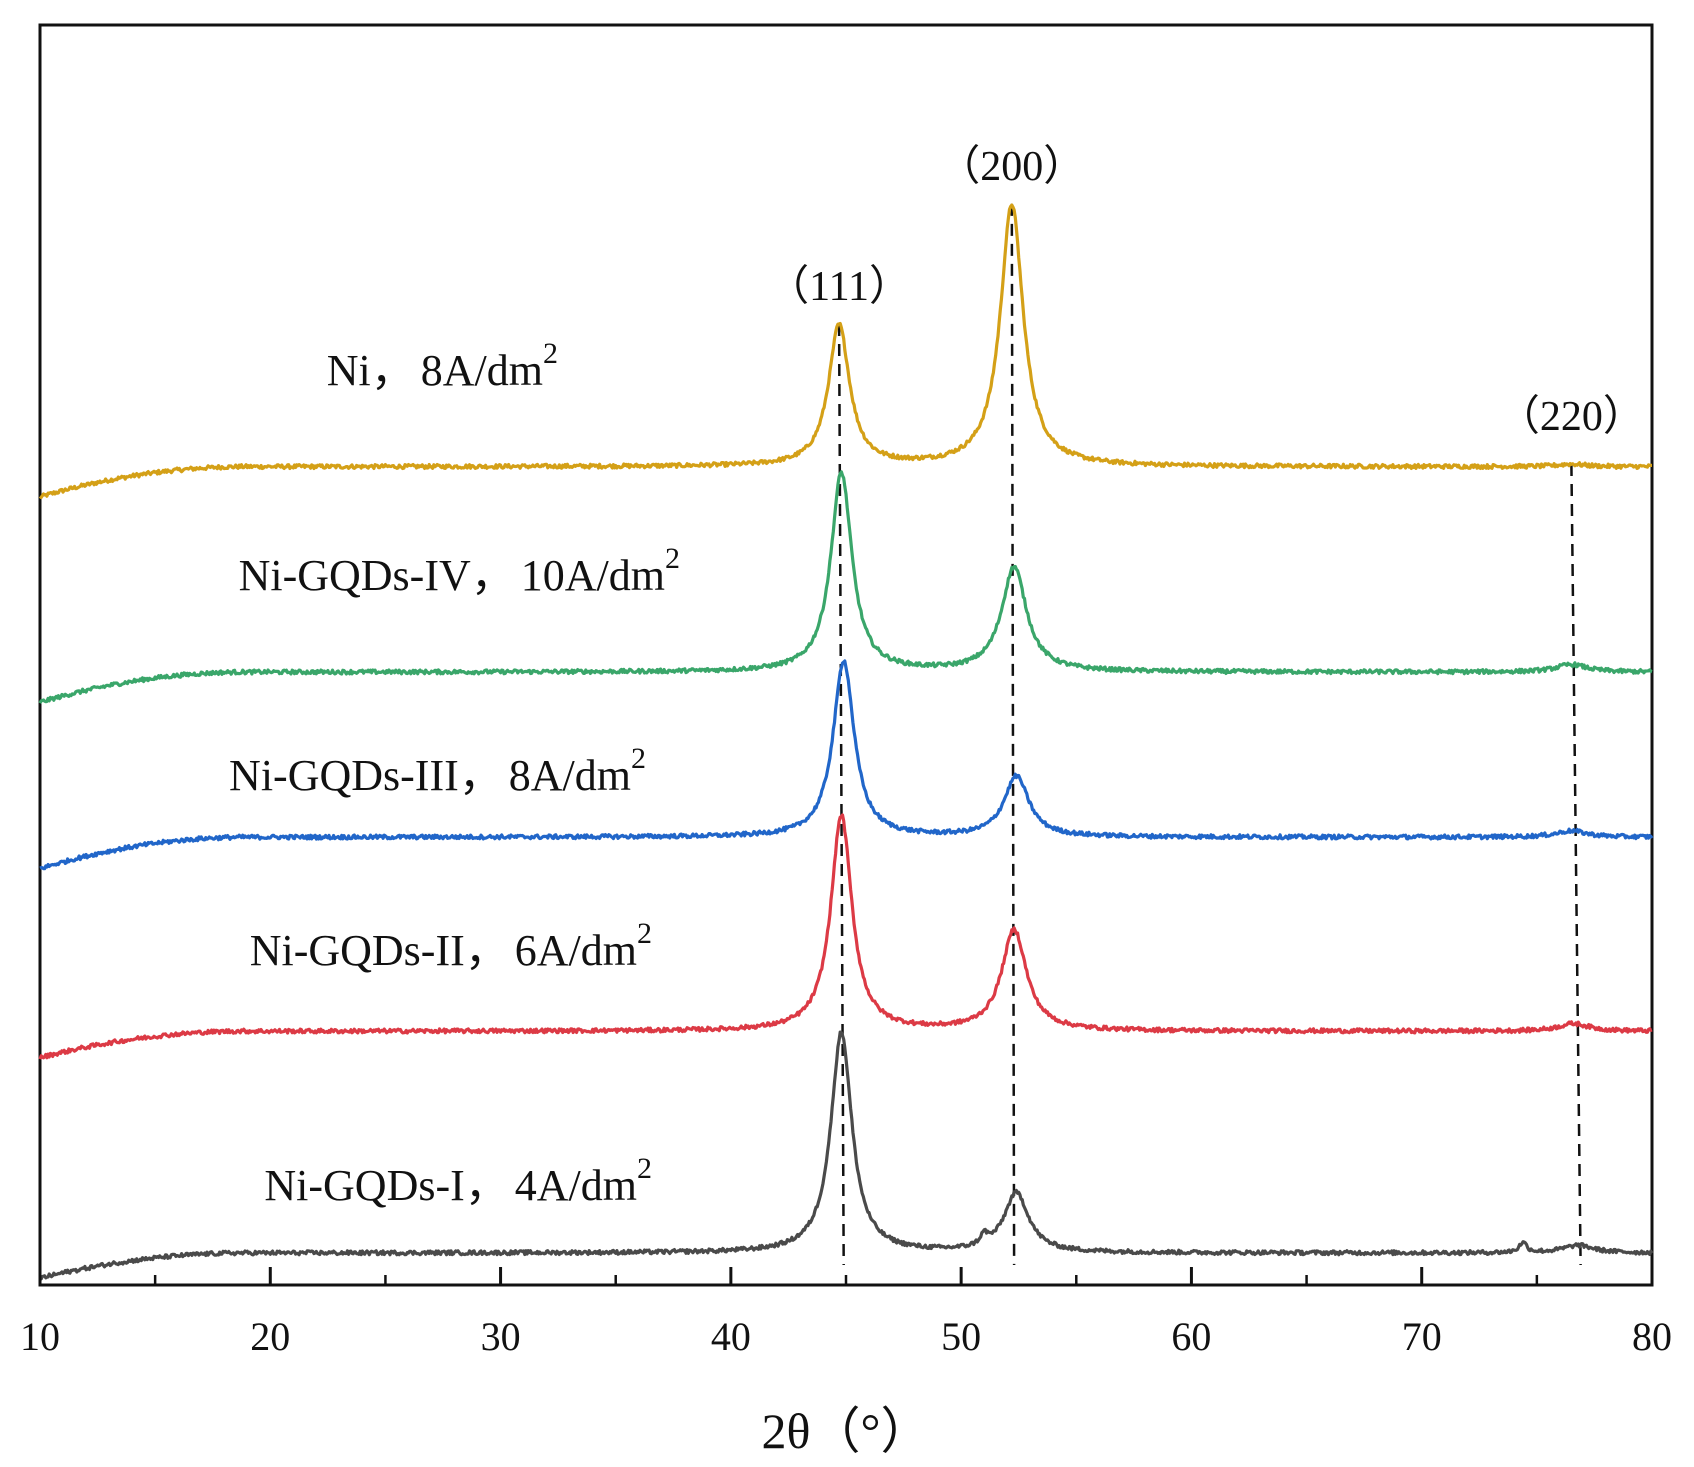 The width and height of the screenshot is (1694, 1467). What do you see at coordinates (846, 1313) in the screenshot?
I see `x-axis-ticks: 10 20 30 40 50 60 70 80` at bounding box center [846, 1313].